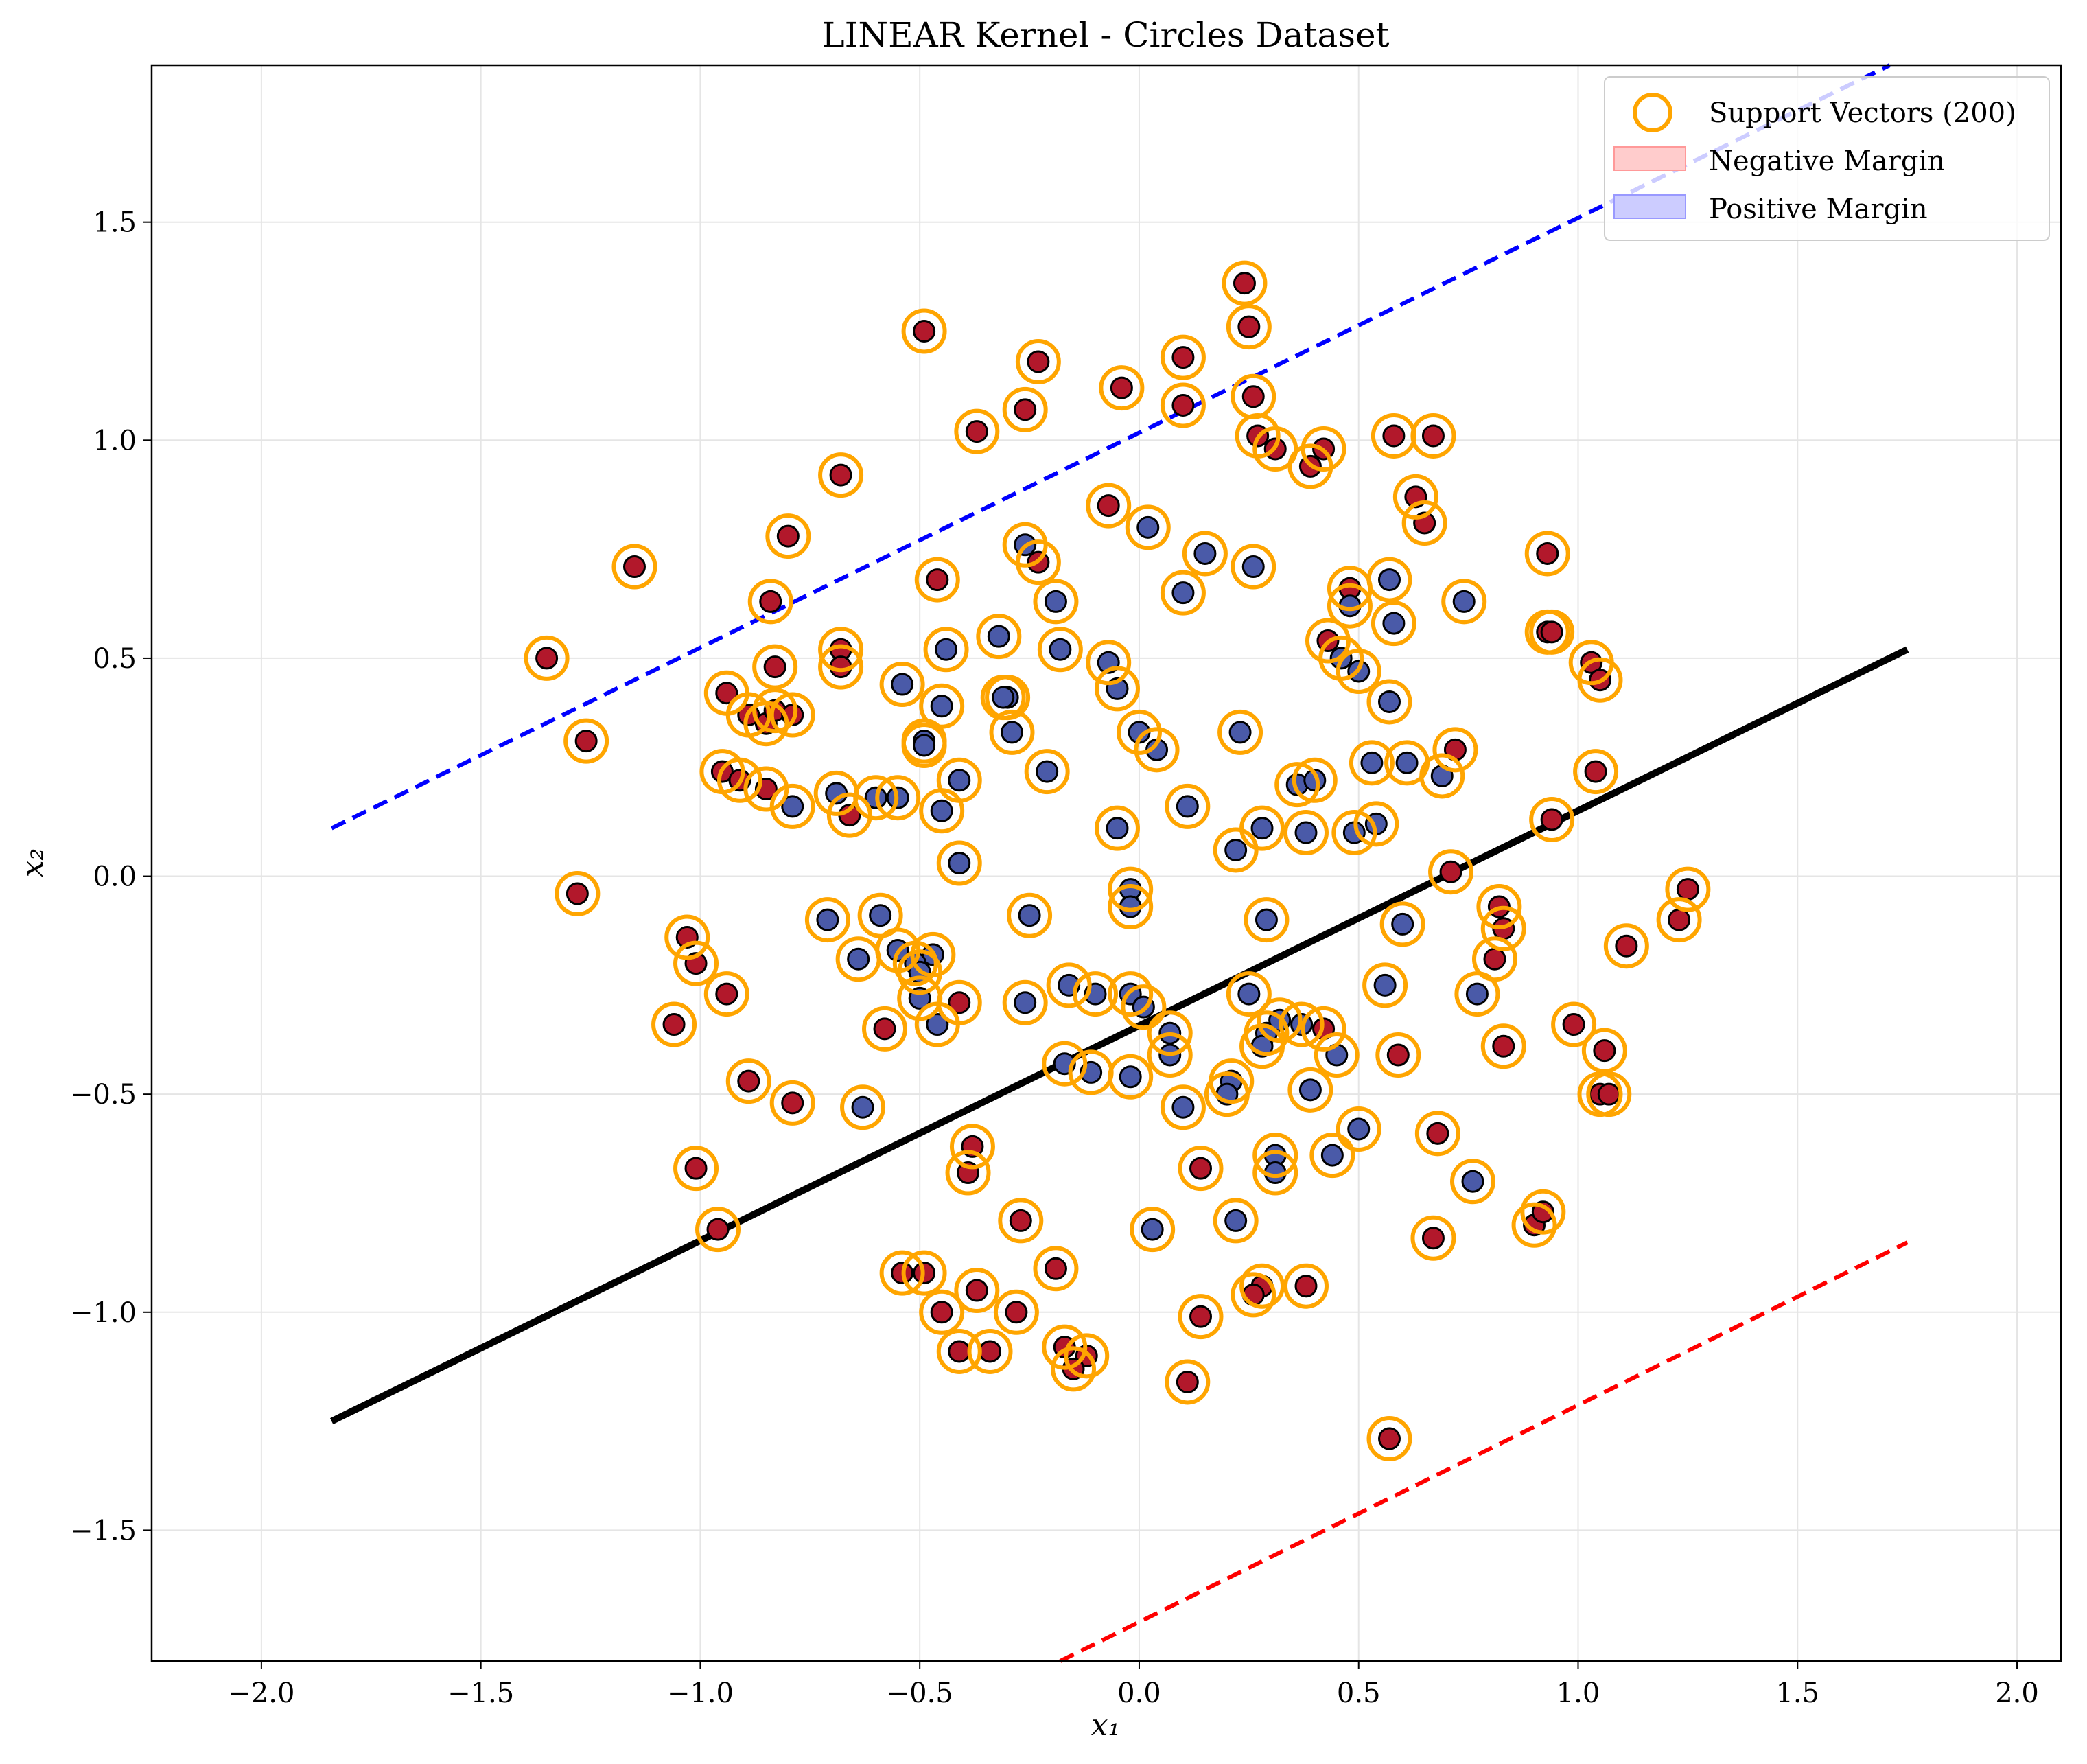 This screenshot has width=2087, height=1764. I want to click on y-tick-label: −0.5, so click(103, 1095).